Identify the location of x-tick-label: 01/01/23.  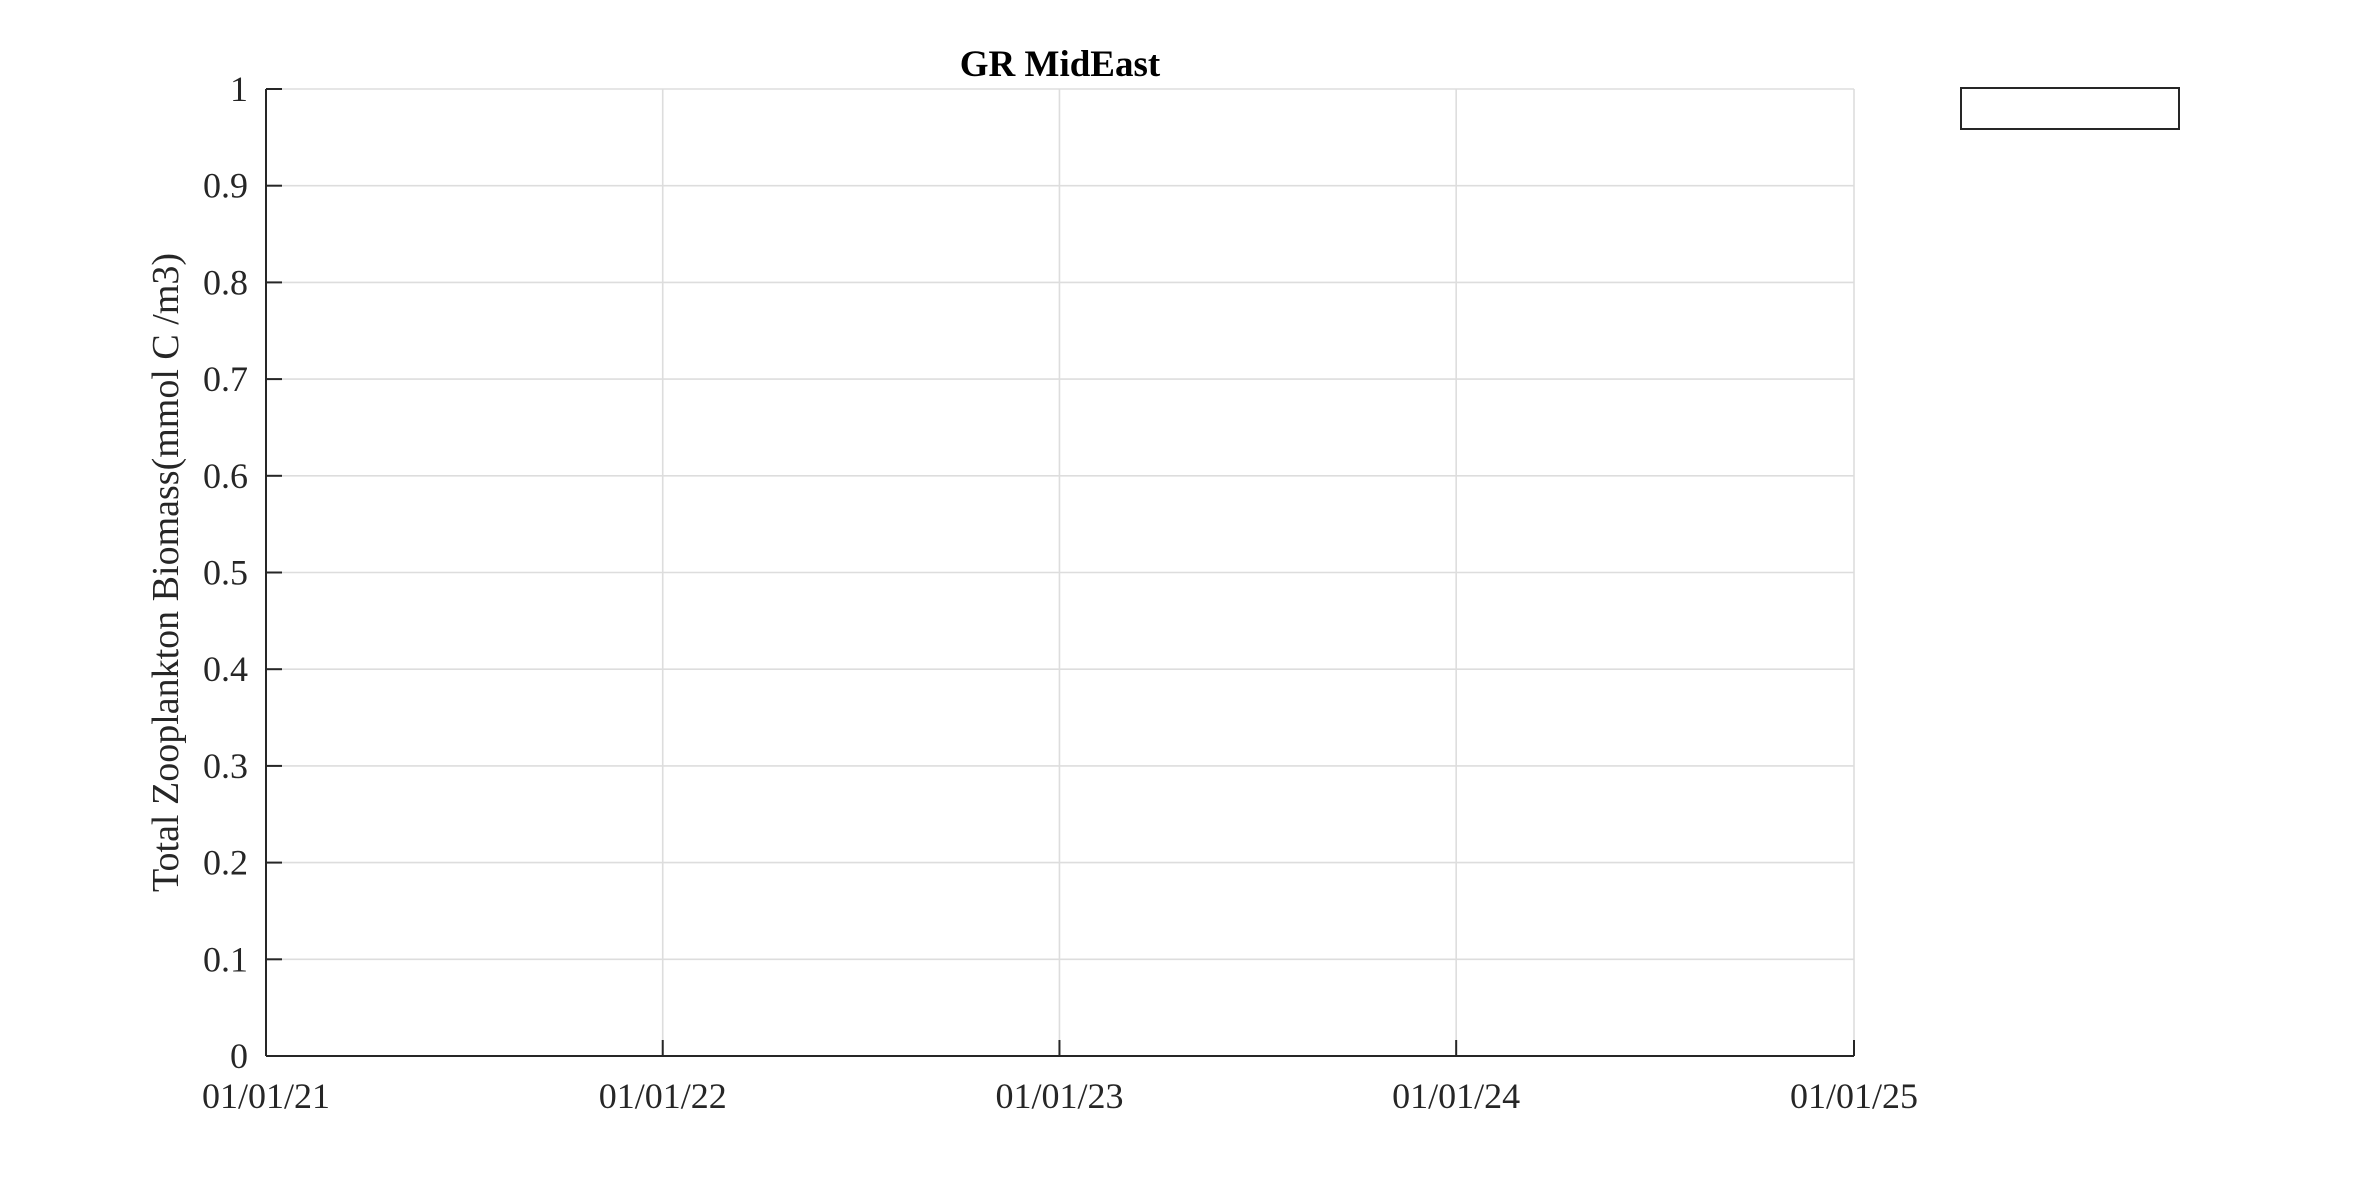
(1059, 1096).